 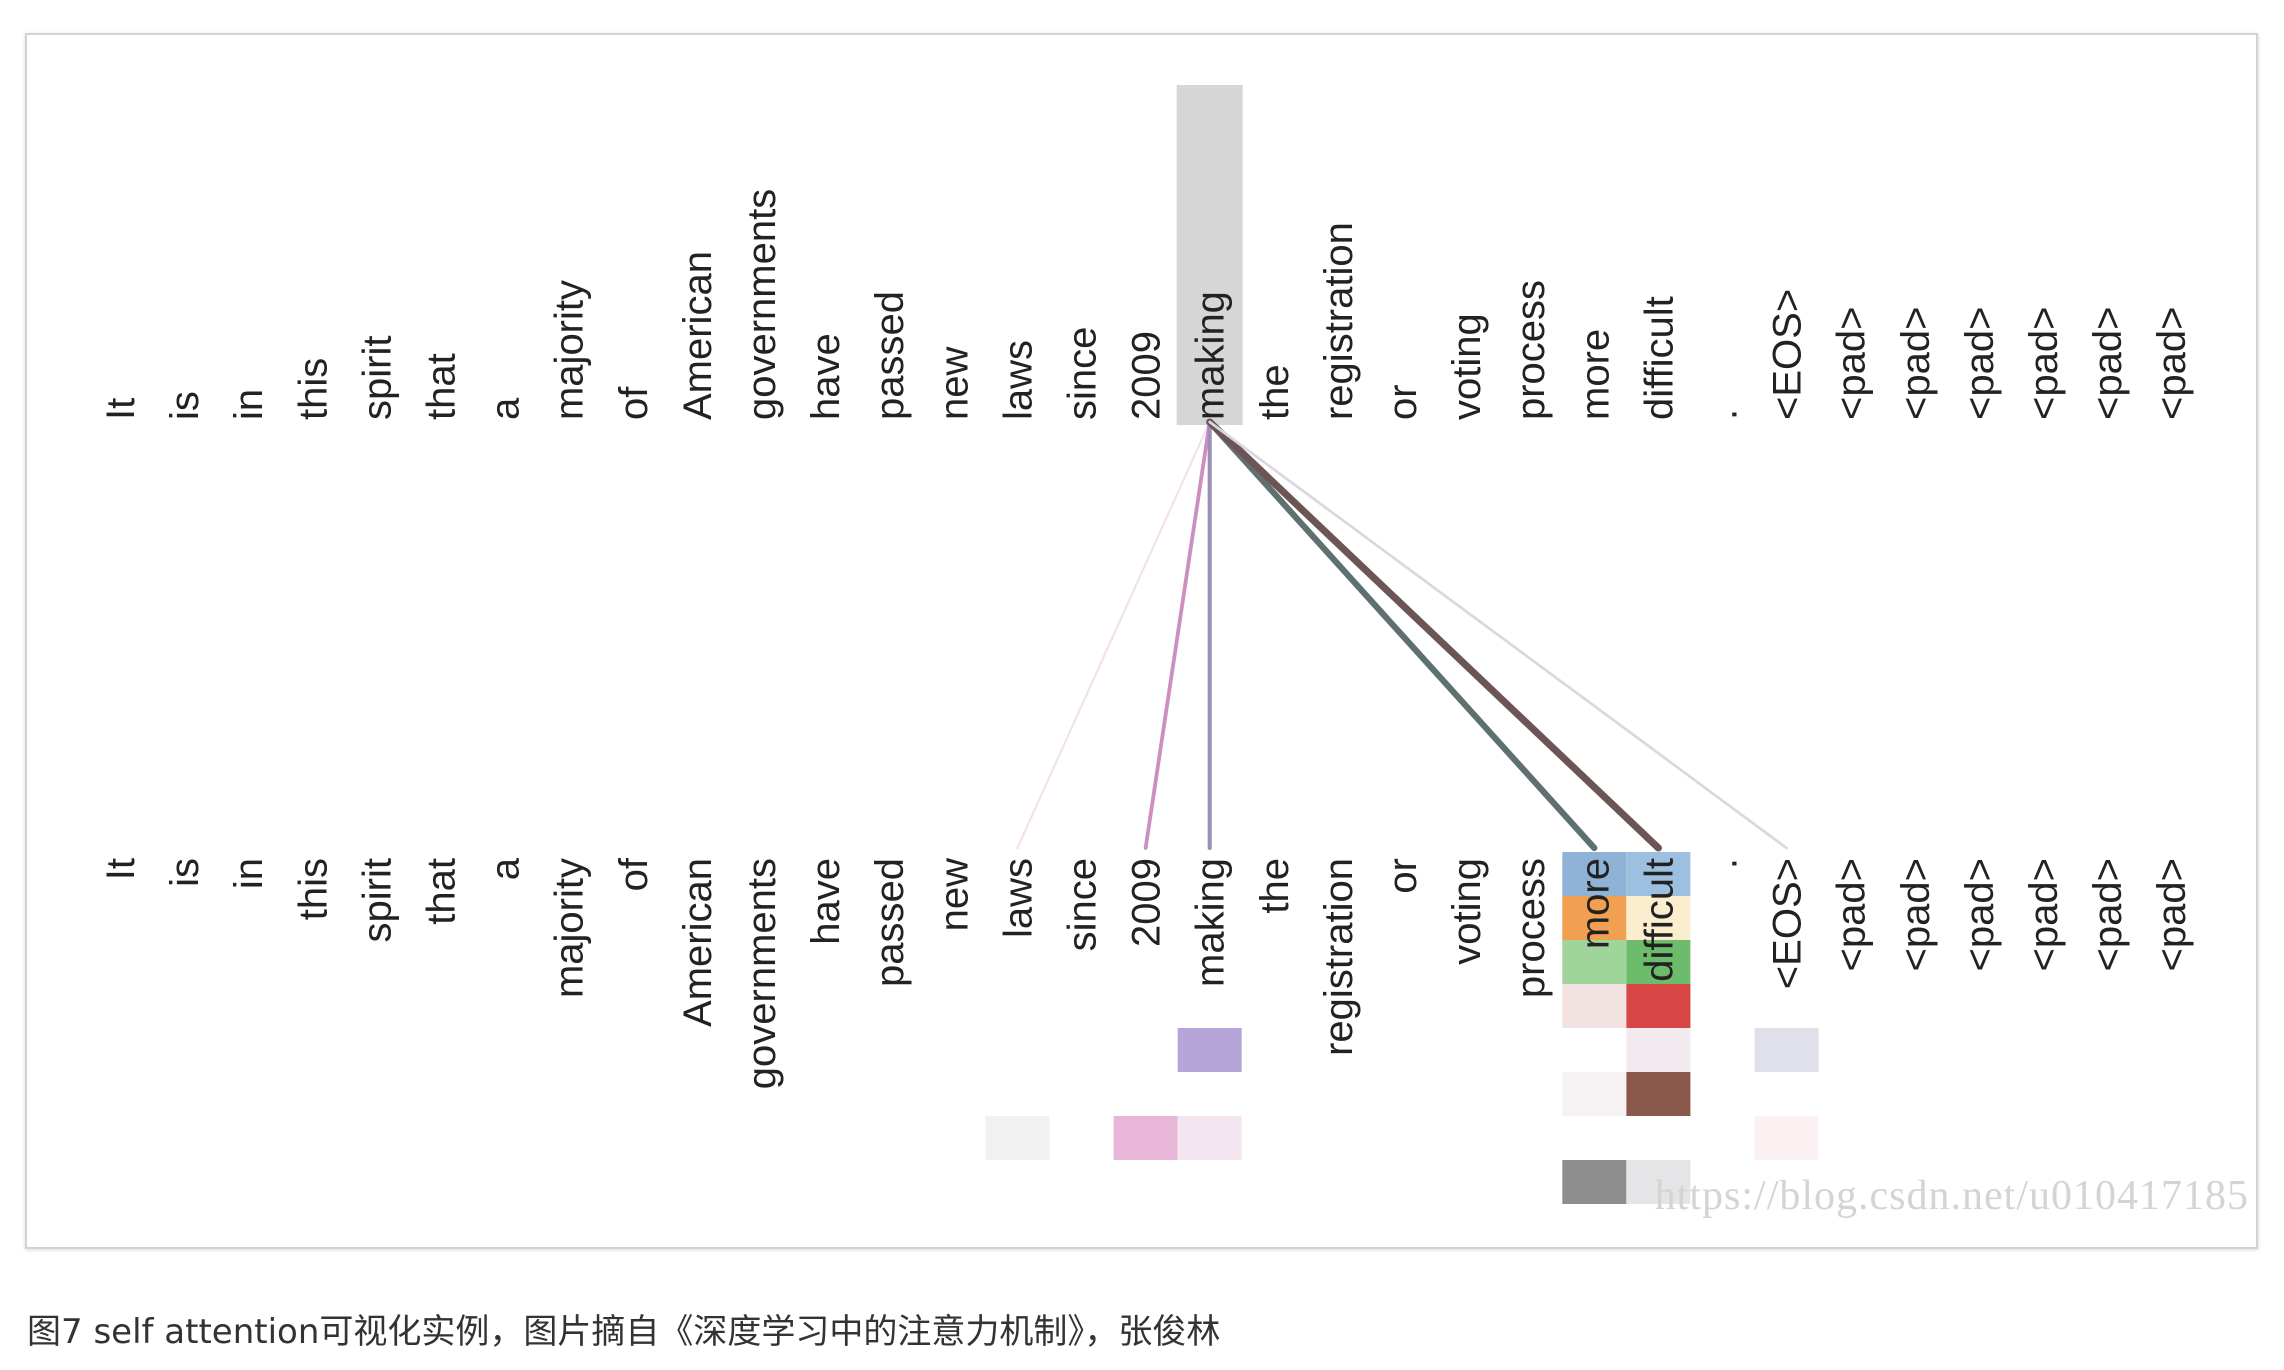 I want to click on bottom-token: more, so click(x=1595, y=903).